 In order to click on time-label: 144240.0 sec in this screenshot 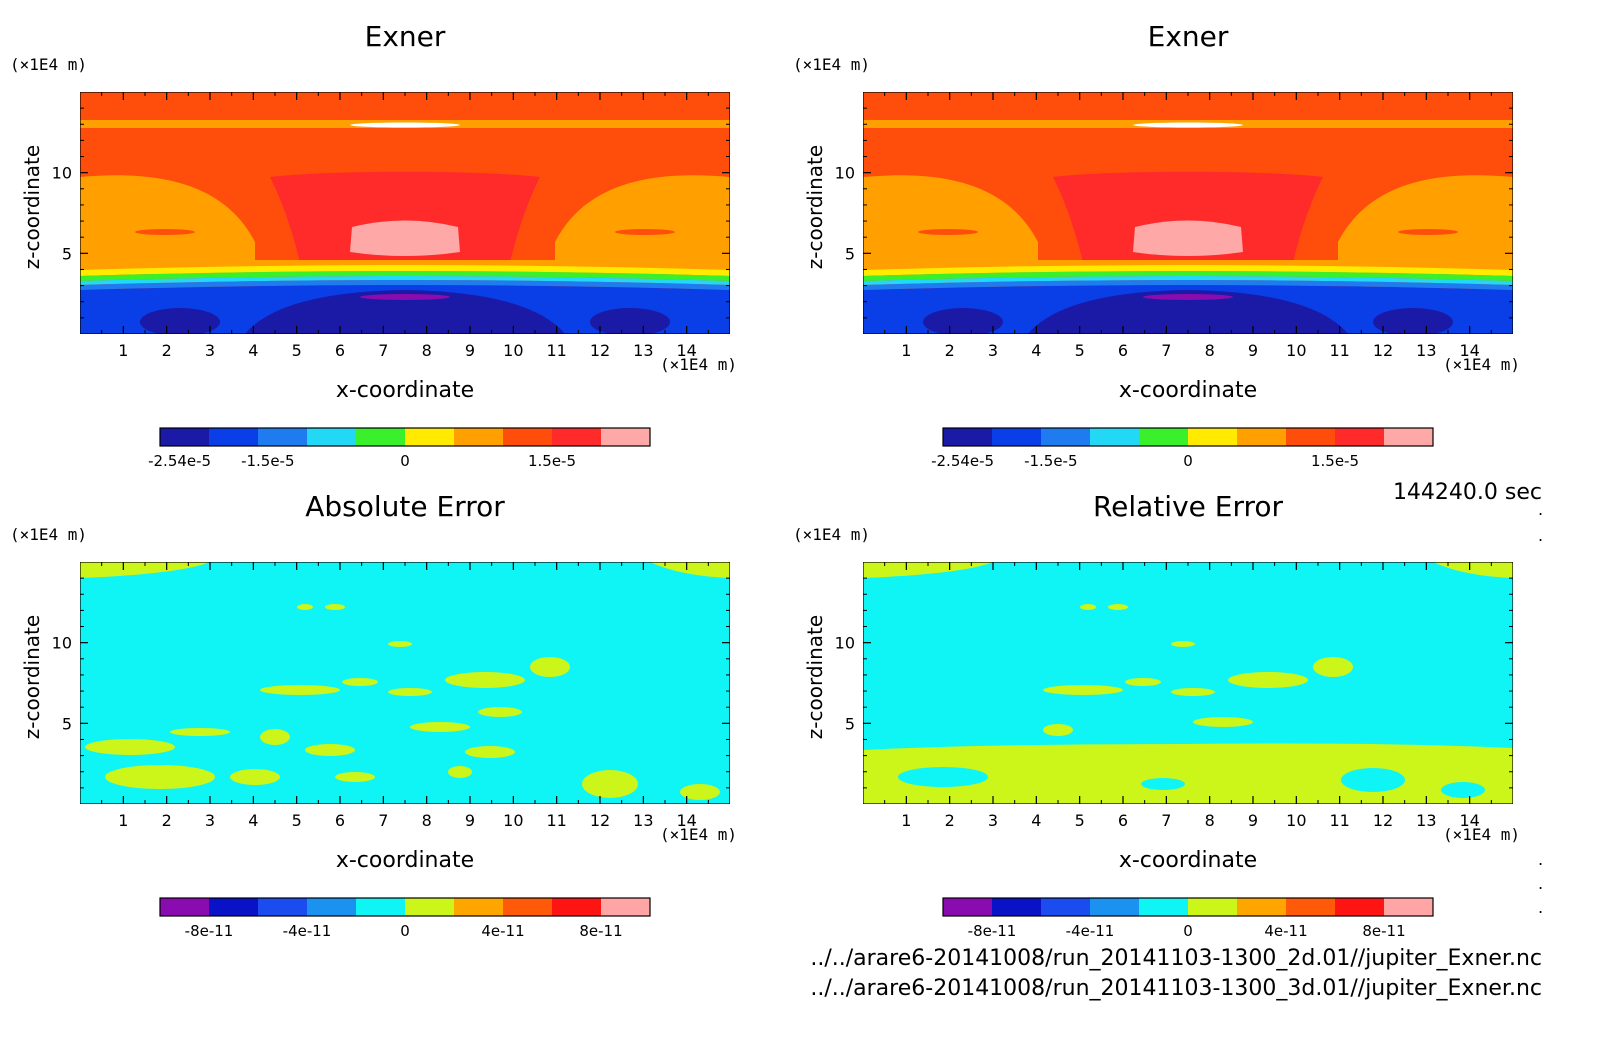, I will do `click(1467, 492)`.